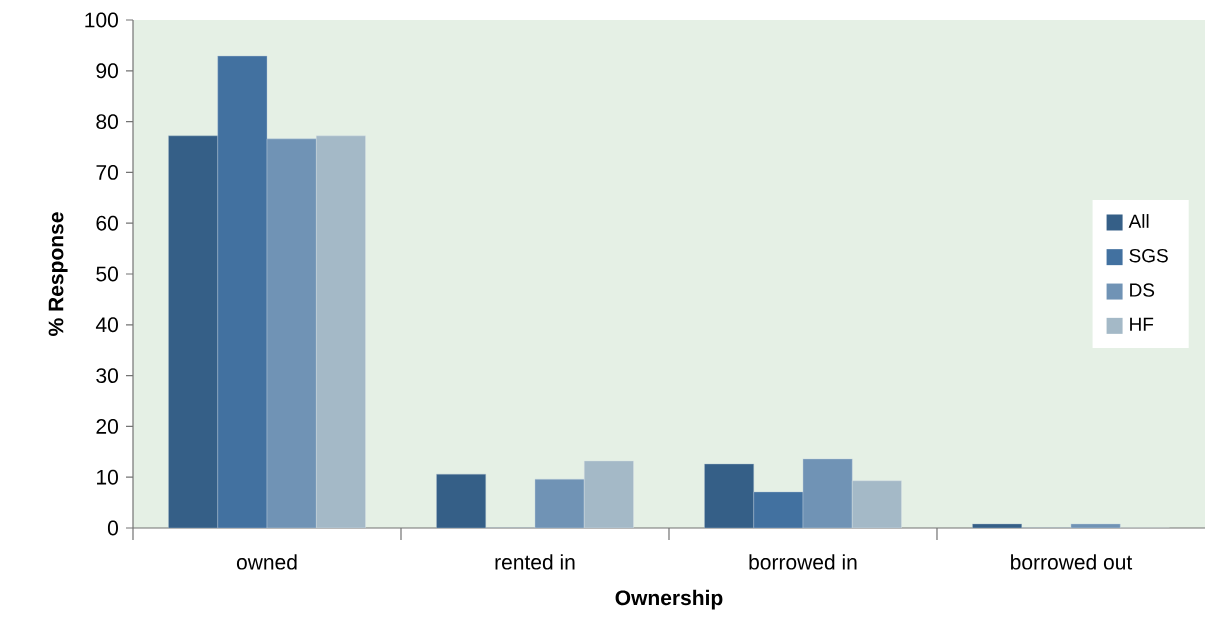  I want to click on x-tick-label: owned, so click(266, 562).